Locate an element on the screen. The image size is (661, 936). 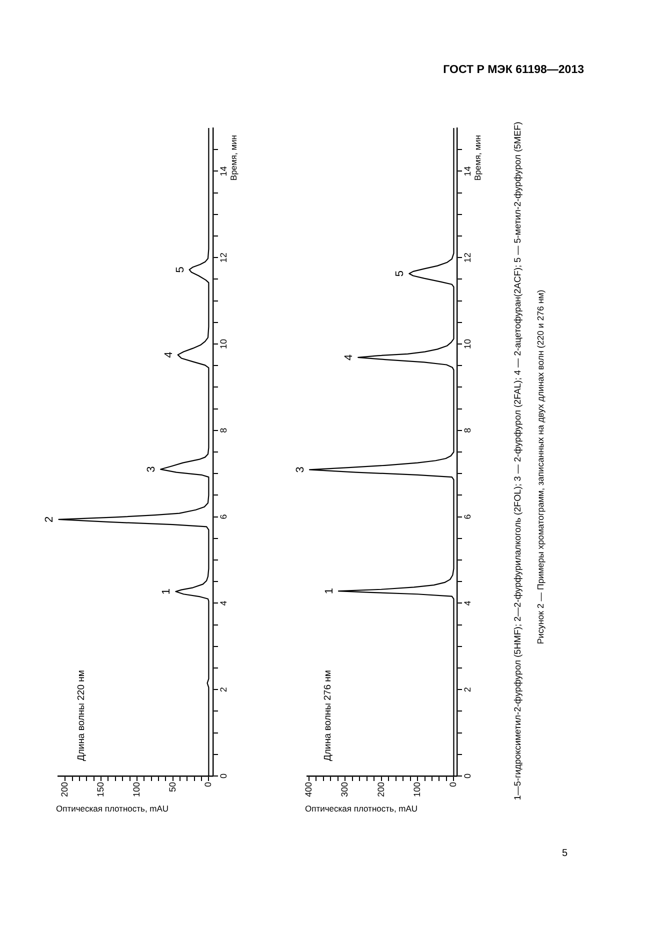
text: 1—5-гидроксиметил-2-фурфурол (5HMF); 2—2-фурфурилалкоголь (2FOL); 3 — 2-фурфурол (2FAL); 4 — 2-ацетофуран(2ACF); 5 — 5-метил-2-фурфурол (5MEF) is located at coordinates (517, 461).